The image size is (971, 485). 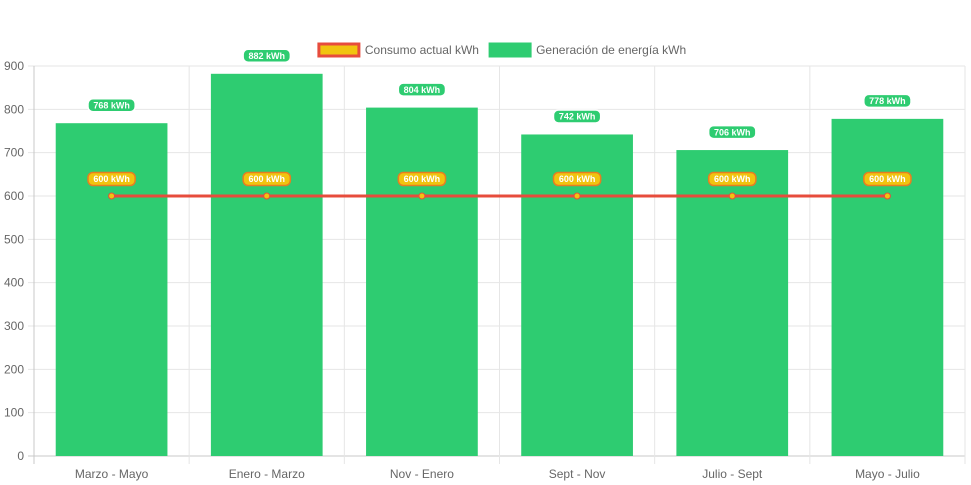 I want to click on x-tick-label: Enero - Marzo, so click(x=267, y=474).